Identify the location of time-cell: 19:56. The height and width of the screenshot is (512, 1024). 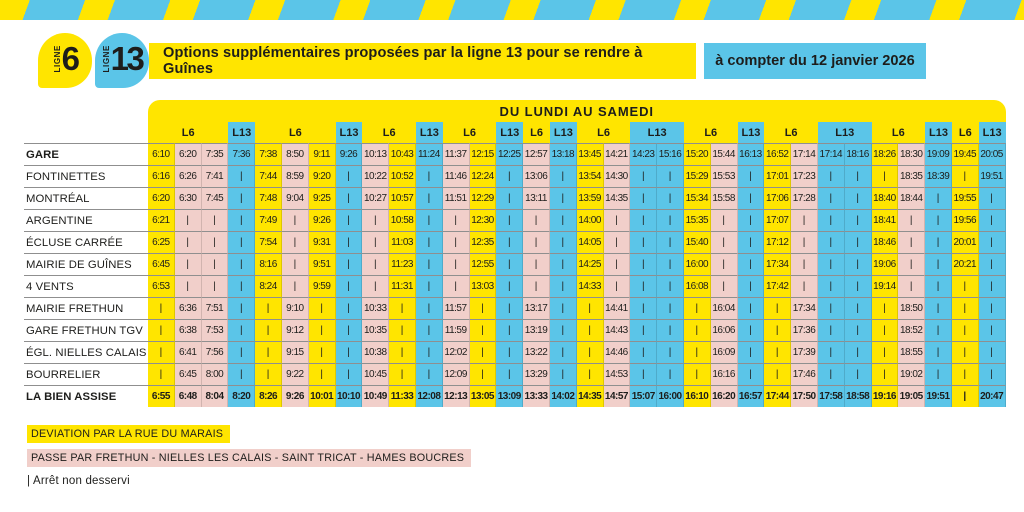
(965, 220).